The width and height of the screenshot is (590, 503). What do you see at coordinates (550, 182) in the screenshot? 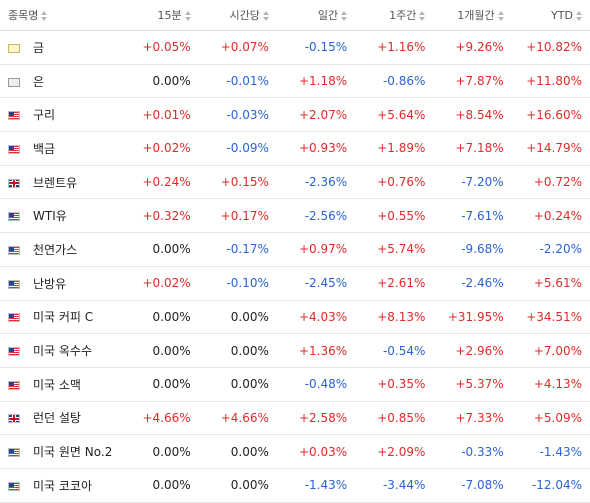
I see `change-ytd-cell: +0.72%` at bounding box center [550, 182].